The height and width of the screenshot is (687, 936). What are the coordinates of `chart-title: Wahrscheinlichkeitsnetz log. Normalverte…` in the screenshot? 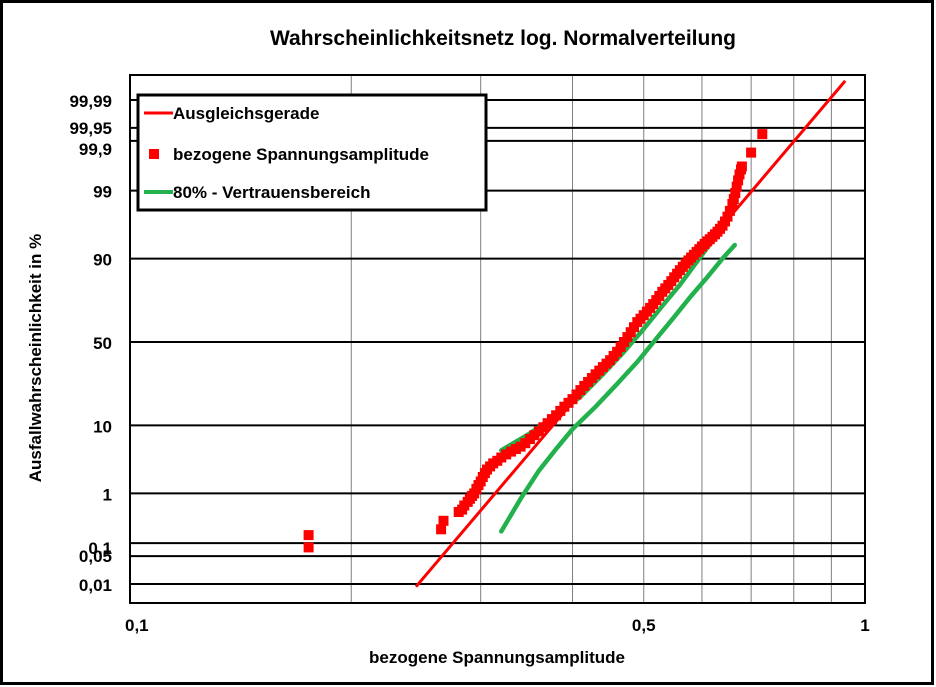 It's located at (503, 38).